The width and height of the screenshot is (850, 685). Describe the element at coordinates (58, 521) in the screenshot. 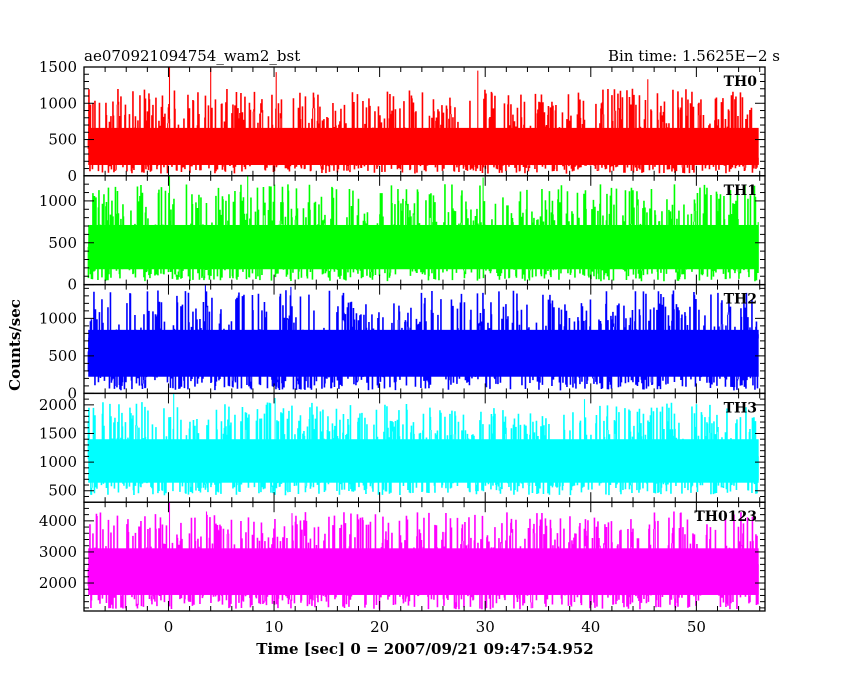

I see `y-tick-label: 4000` at that location.